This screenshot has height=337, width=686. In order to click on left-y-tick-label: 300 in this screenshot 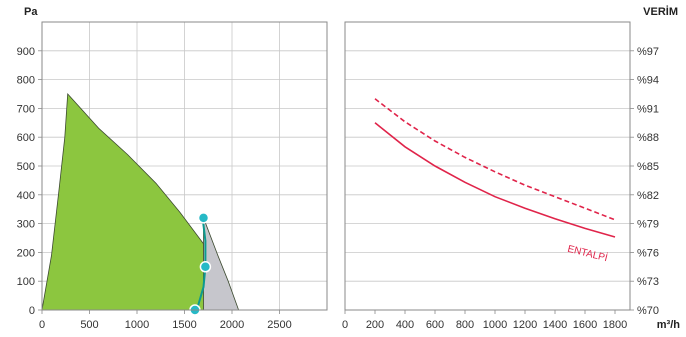, I will do `click(26, 225)`.